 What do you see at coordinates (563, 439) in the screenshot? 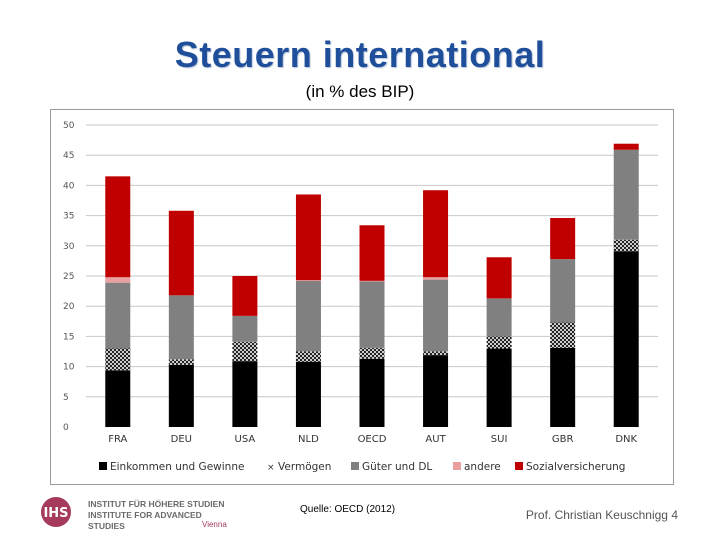
I see `x-tick-label: GBR` at bounding box center [563, 439].